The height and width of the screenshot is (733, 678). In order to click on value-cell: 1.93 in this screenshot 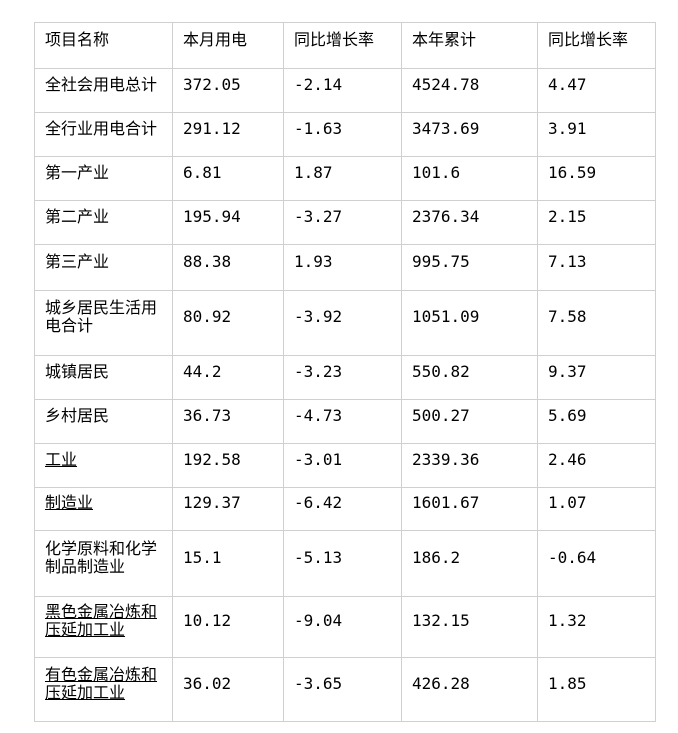, I will do `click(342, 267)`.